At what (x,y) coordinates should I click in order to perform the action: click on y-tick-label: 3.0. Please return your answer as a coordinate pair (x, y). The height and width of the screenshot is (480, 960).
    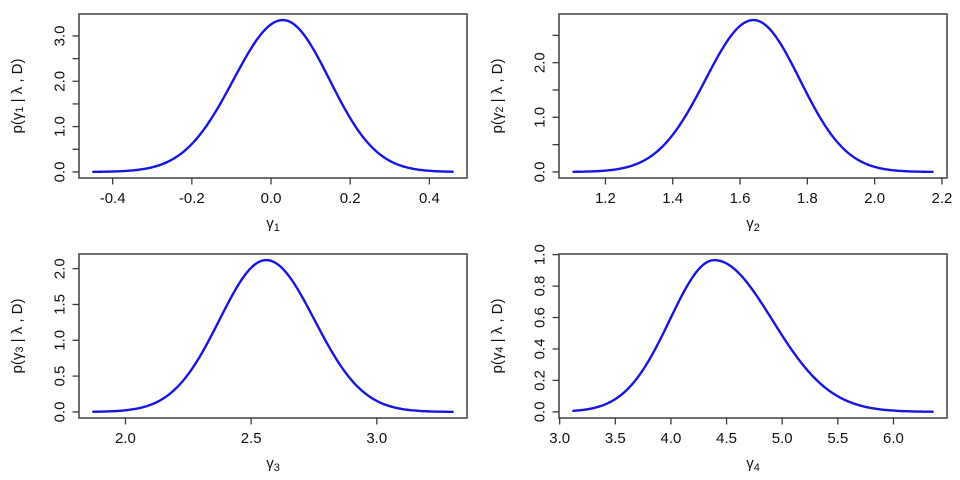
    Looking at the image, I should click on (60, 36).